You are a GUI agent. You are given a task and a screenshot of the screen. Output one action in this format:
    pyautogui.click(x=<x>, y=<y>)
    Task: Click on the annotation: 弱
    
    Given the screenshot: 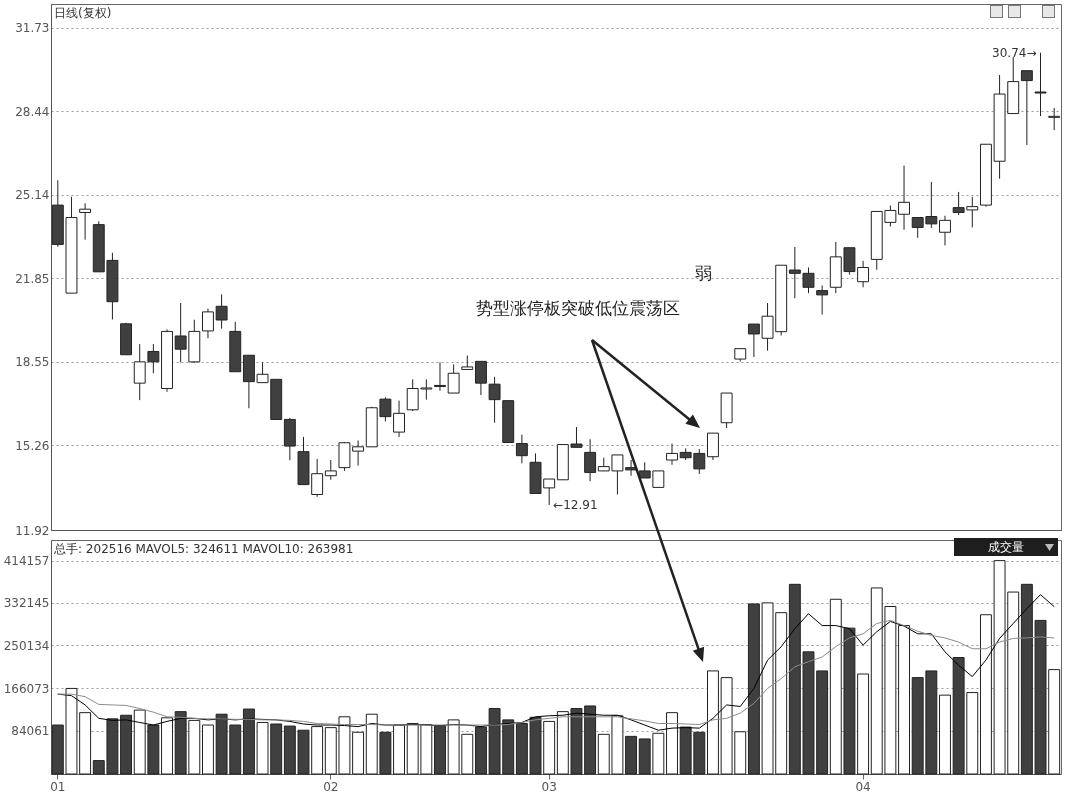 What is the action you would take?
    pyautogui.click(x=703, y=273)
    